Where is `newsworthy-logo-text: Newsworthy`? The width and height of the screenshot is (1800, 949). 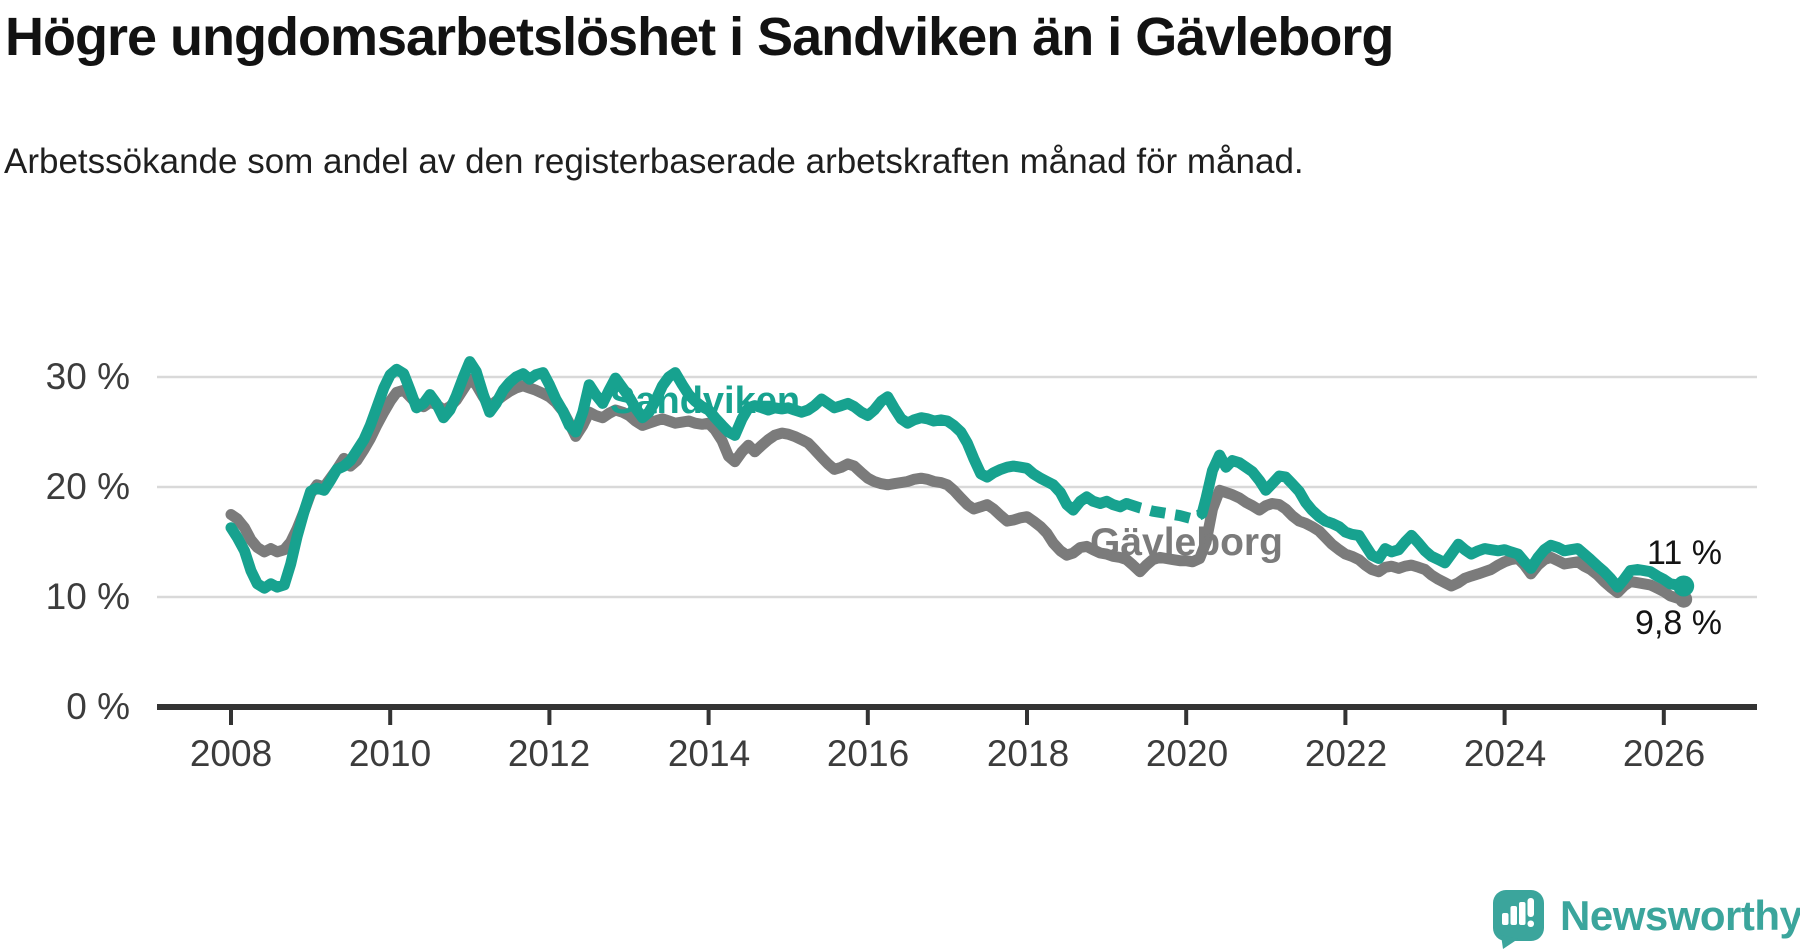 newsworthy-logo-text: Newsworthy is located at coordinates (1680, 915).